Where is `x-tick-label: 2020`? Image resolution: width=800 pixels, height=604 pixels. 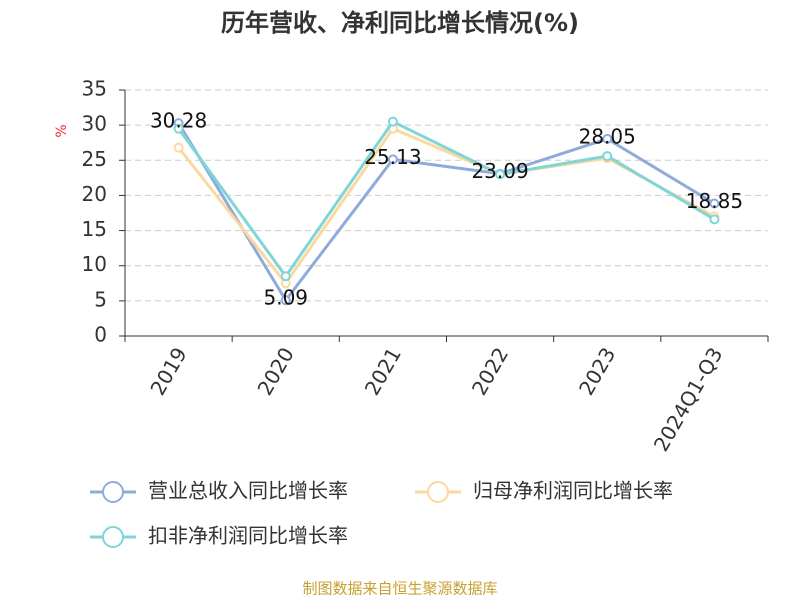 x-tick-label: 2020 is located at coordinates (276, 371).